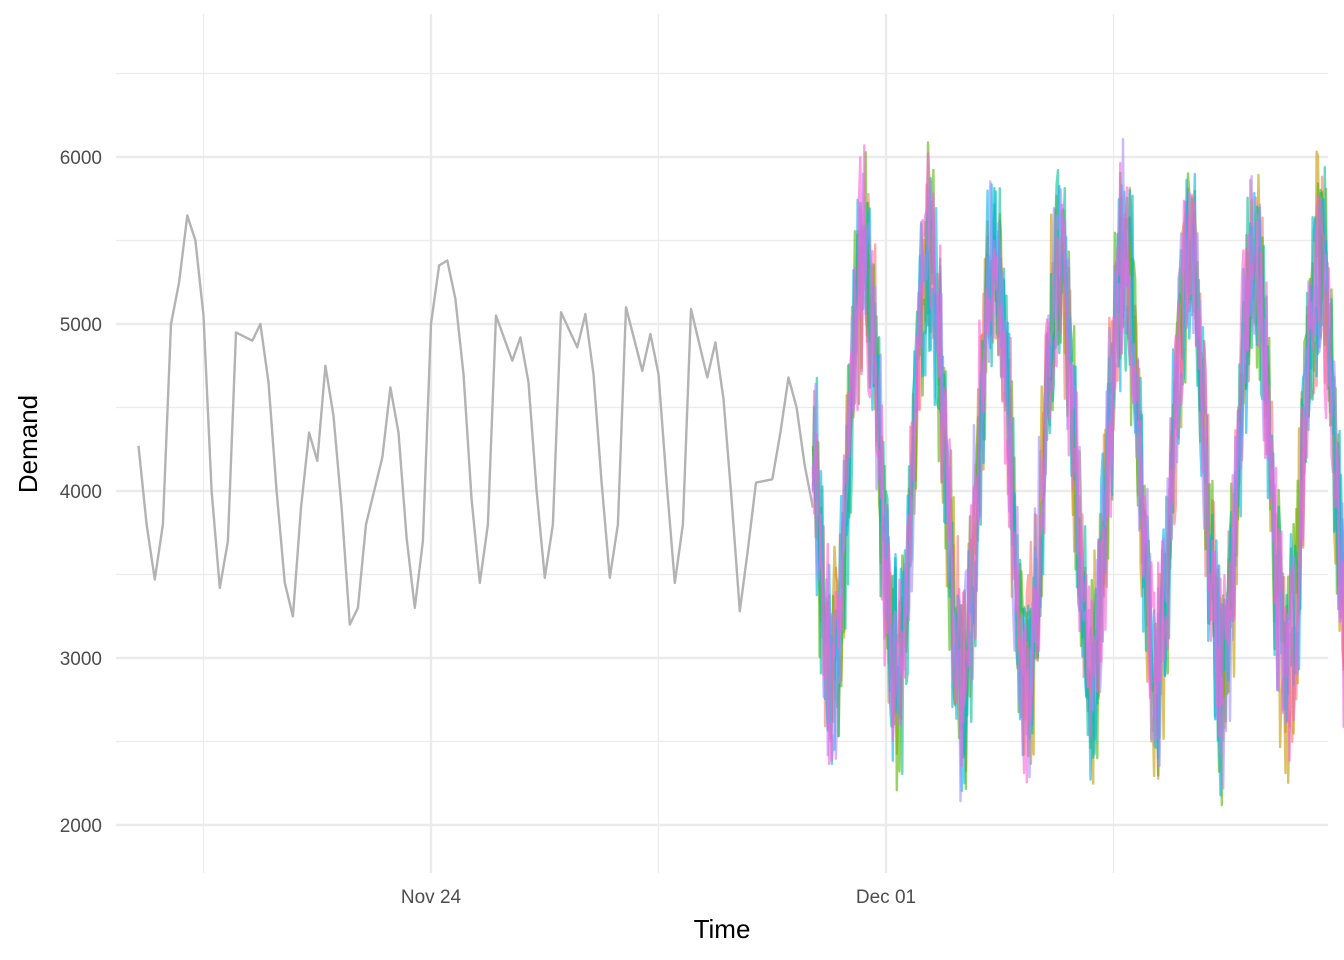  What do you see at coordinates (431, 897) in the screenshot?
I see `x-tick-label: Nov 24` at bounding box center [431, 897].